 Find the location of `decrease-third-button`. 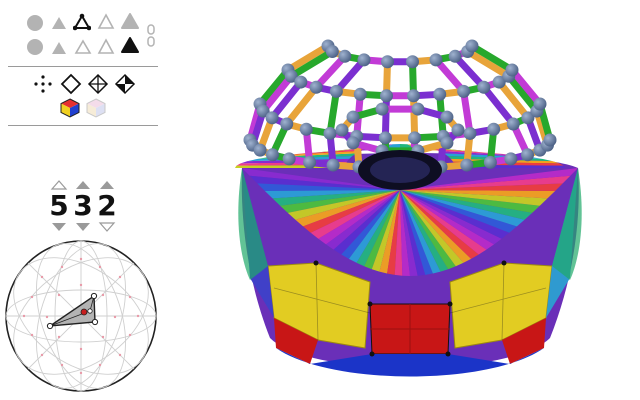

decrease-third-button is located at coordinates (107, 227).